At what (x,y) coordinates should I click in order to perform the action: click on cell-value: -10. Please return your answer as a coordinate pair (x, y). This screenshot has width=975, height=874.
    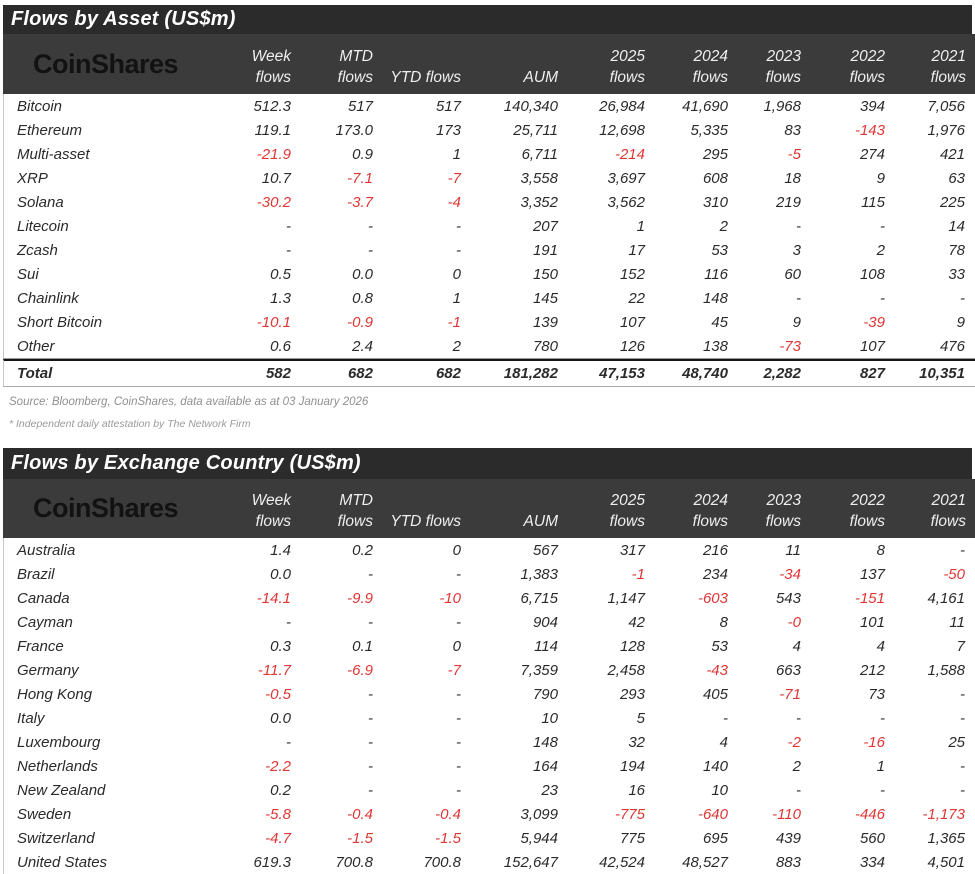
    Looking at the image, I should click on (429, 598).